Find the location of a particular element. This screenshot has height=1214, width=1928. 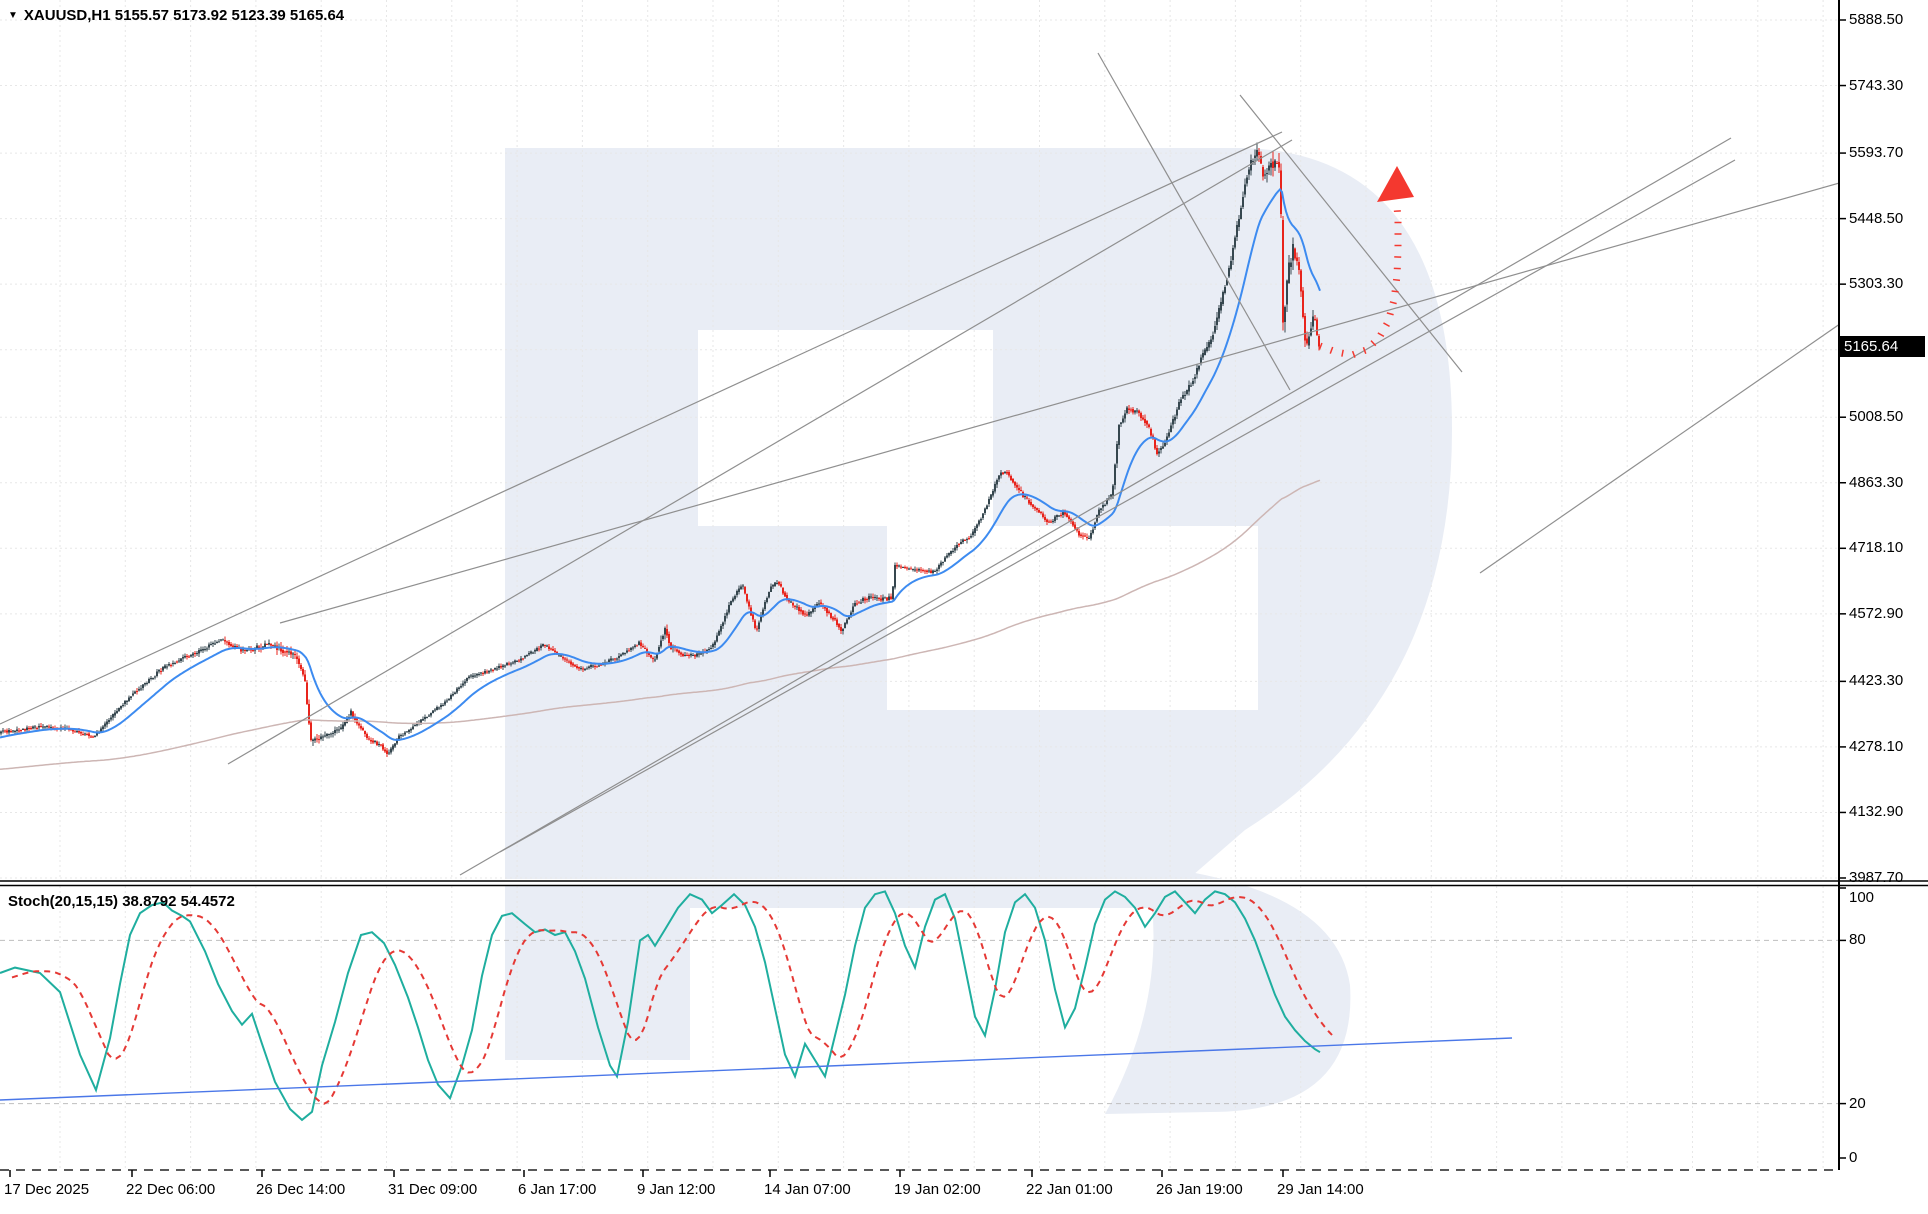

current-price-badge: 5165.64 is located at coordinates (1882, 346).